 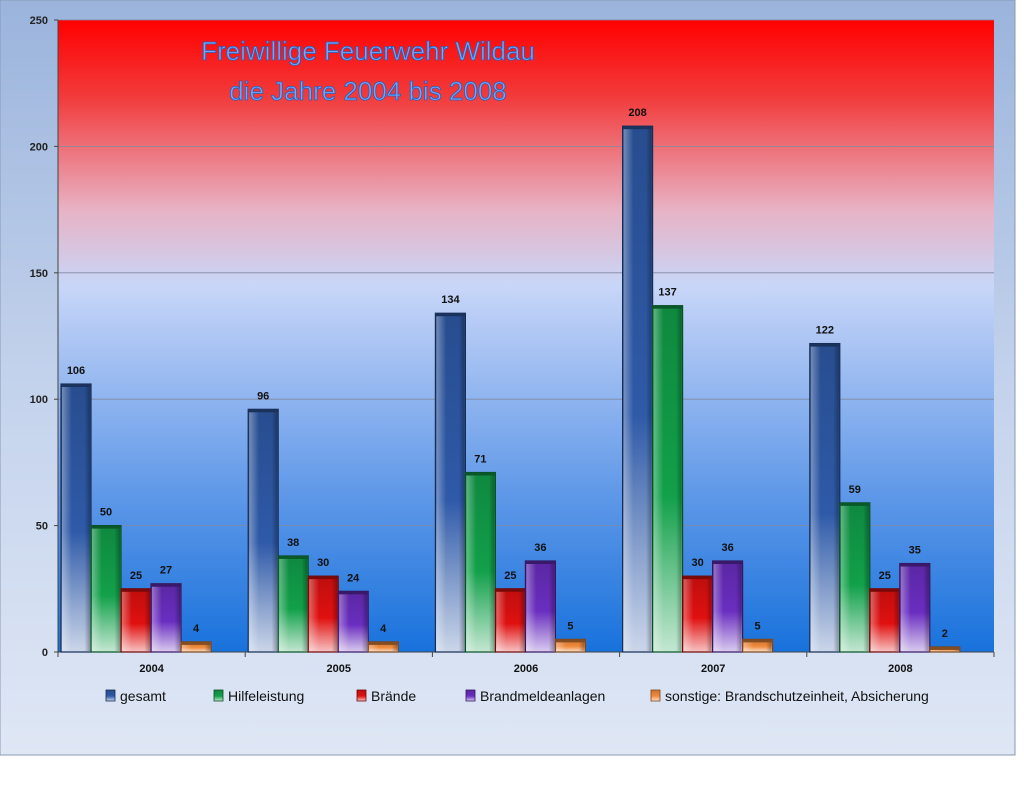 What do you see at coordinates (450, 300) in the screenshot?
I see `data-label: 134` at bounding box center [450, 300].